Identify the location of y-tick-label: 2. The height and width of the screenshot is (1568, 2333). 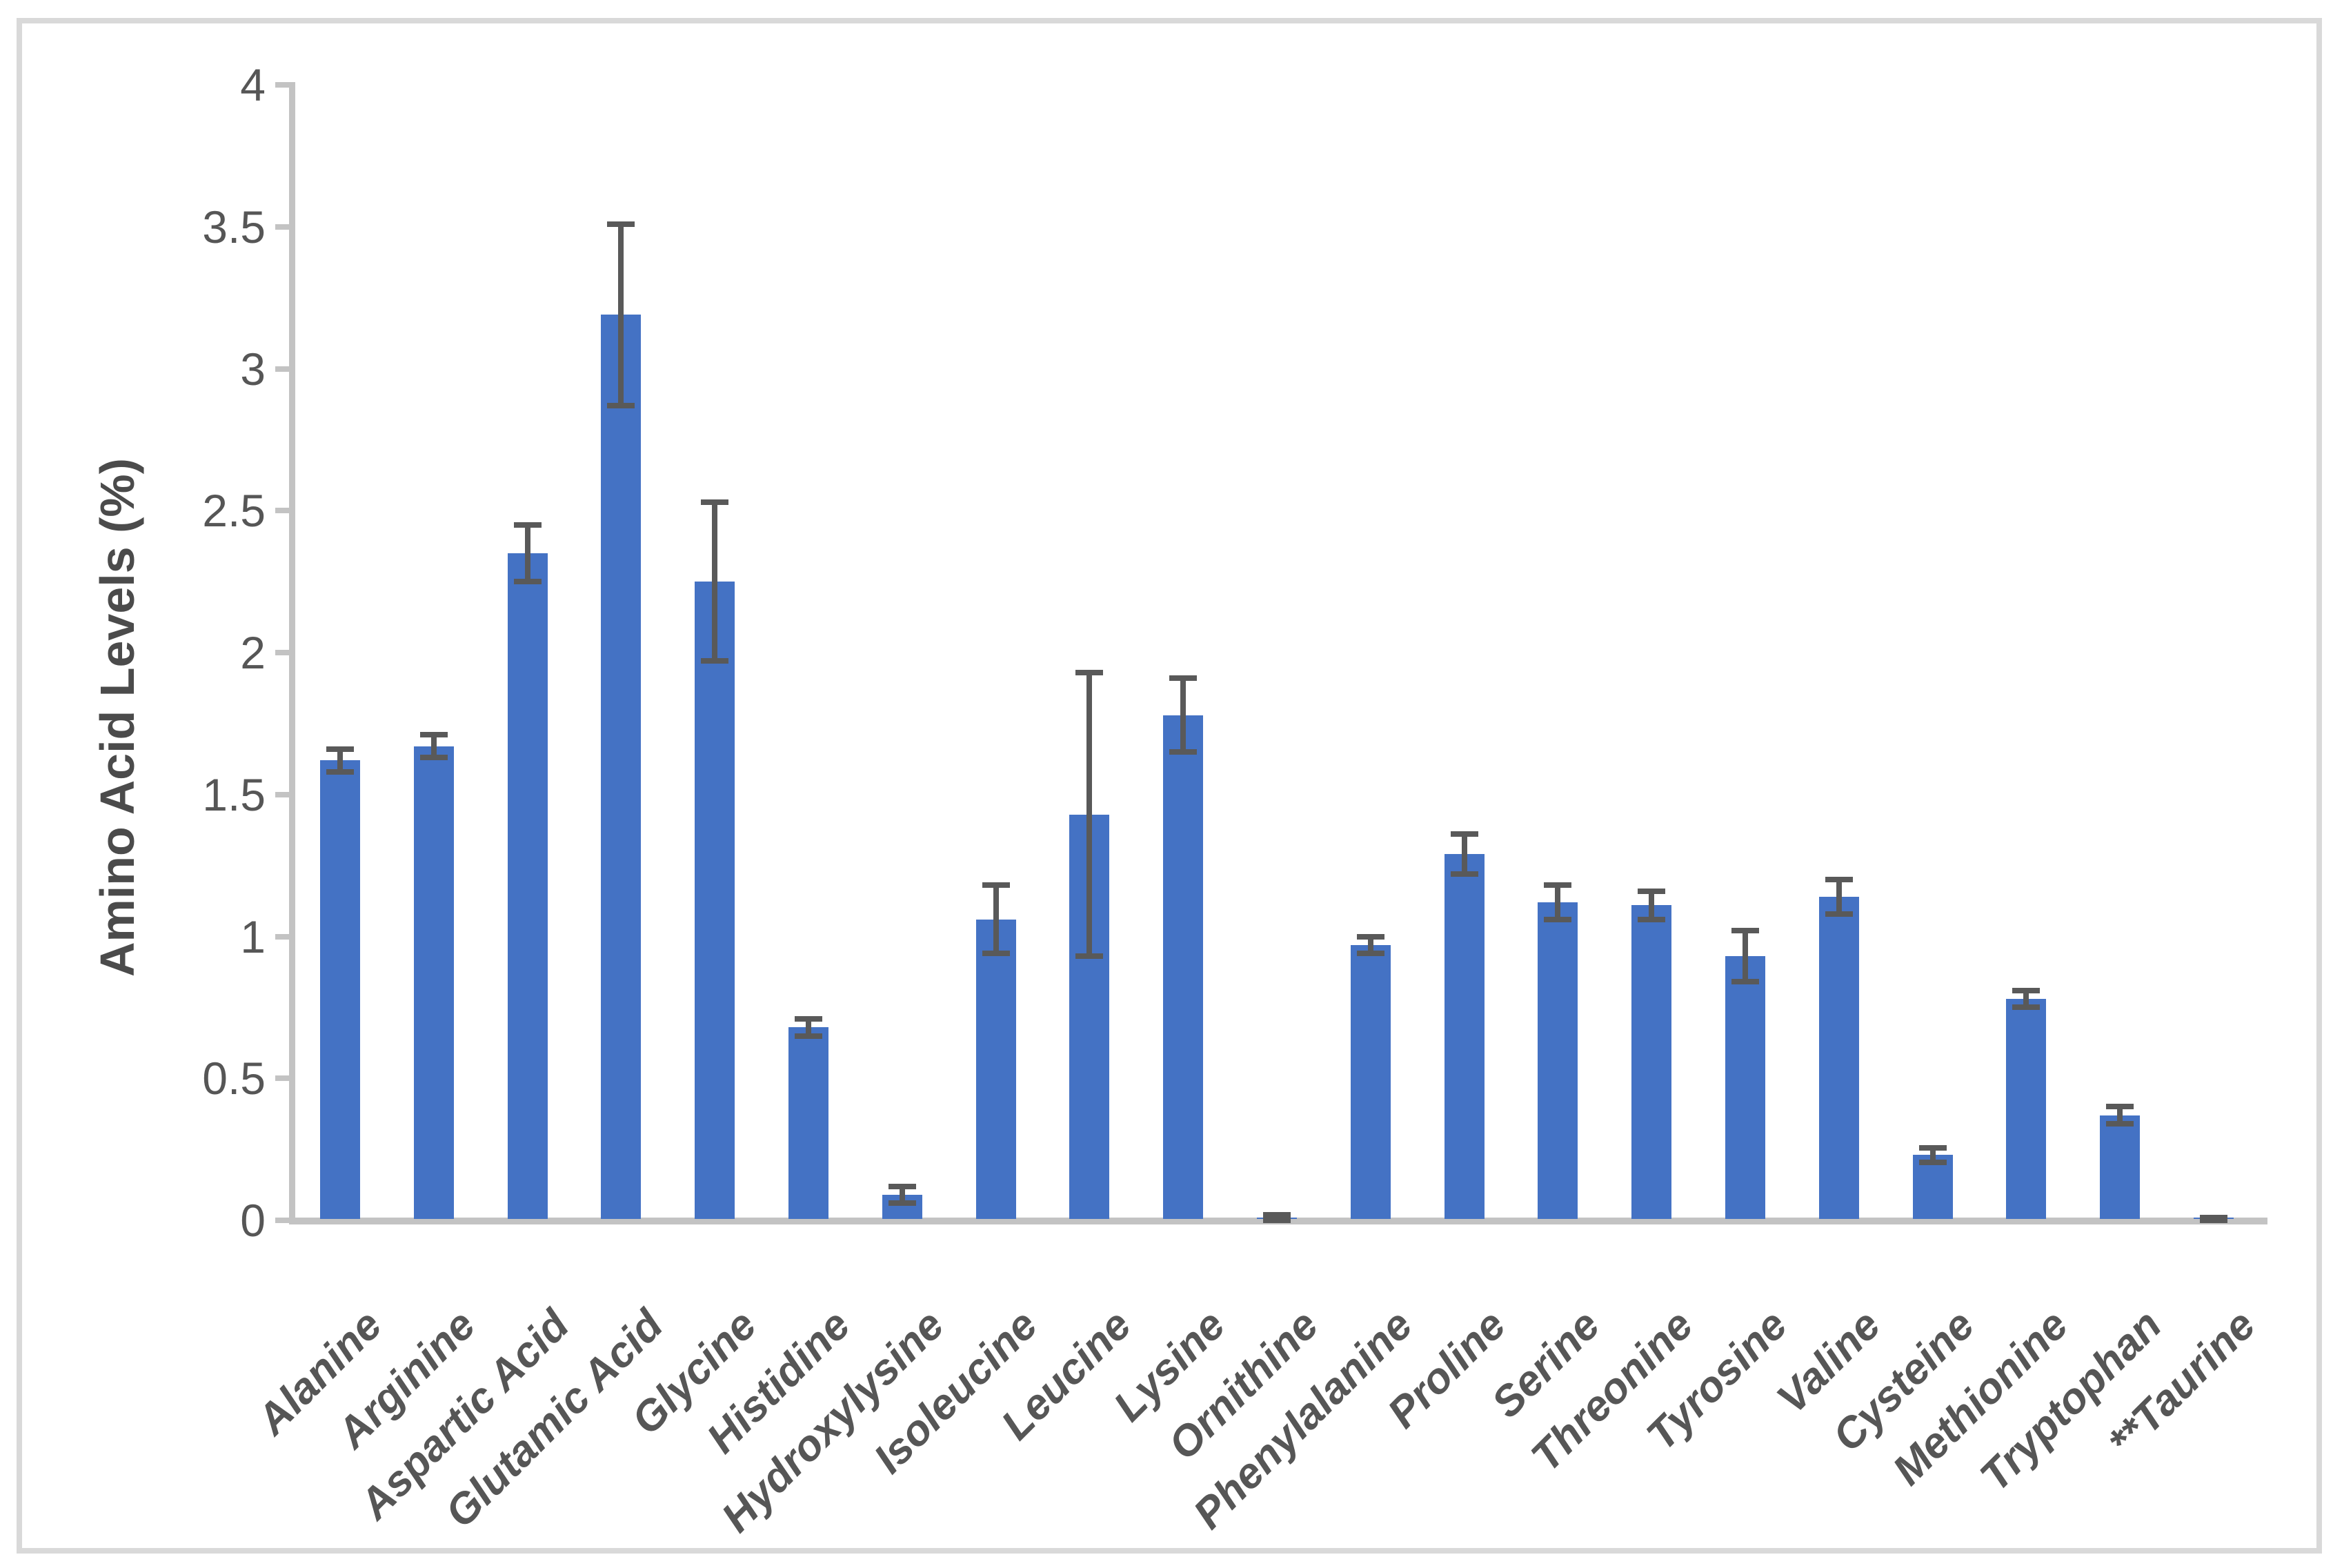
(253, 652).